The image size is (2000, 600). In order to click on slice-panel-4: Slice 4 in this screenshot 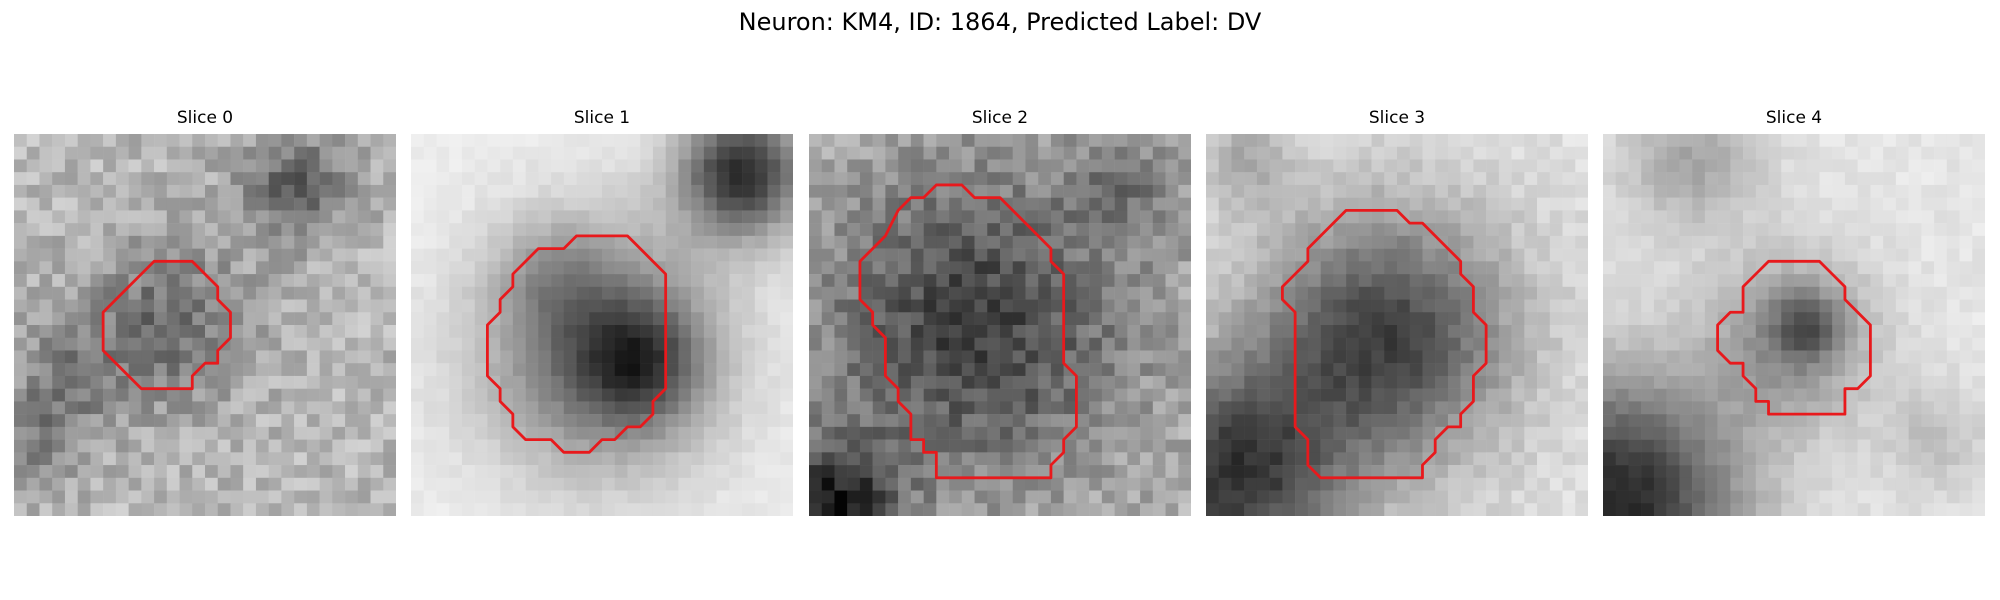, I will do `click(1794, 312)`.